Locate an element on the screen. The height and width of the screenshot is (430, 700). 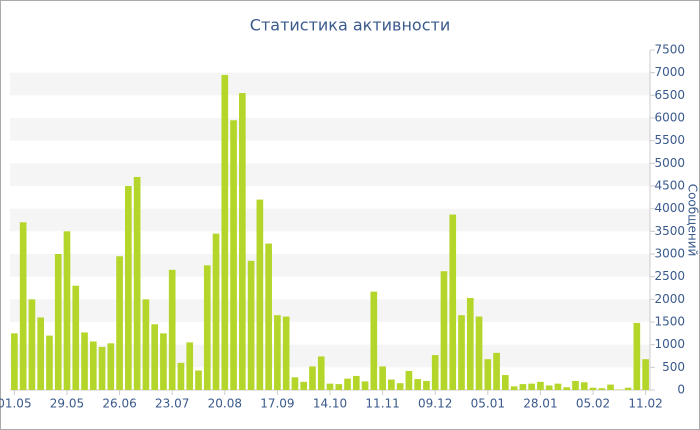
x-tick-label: 20.08 is located at coordinates (225, 404).